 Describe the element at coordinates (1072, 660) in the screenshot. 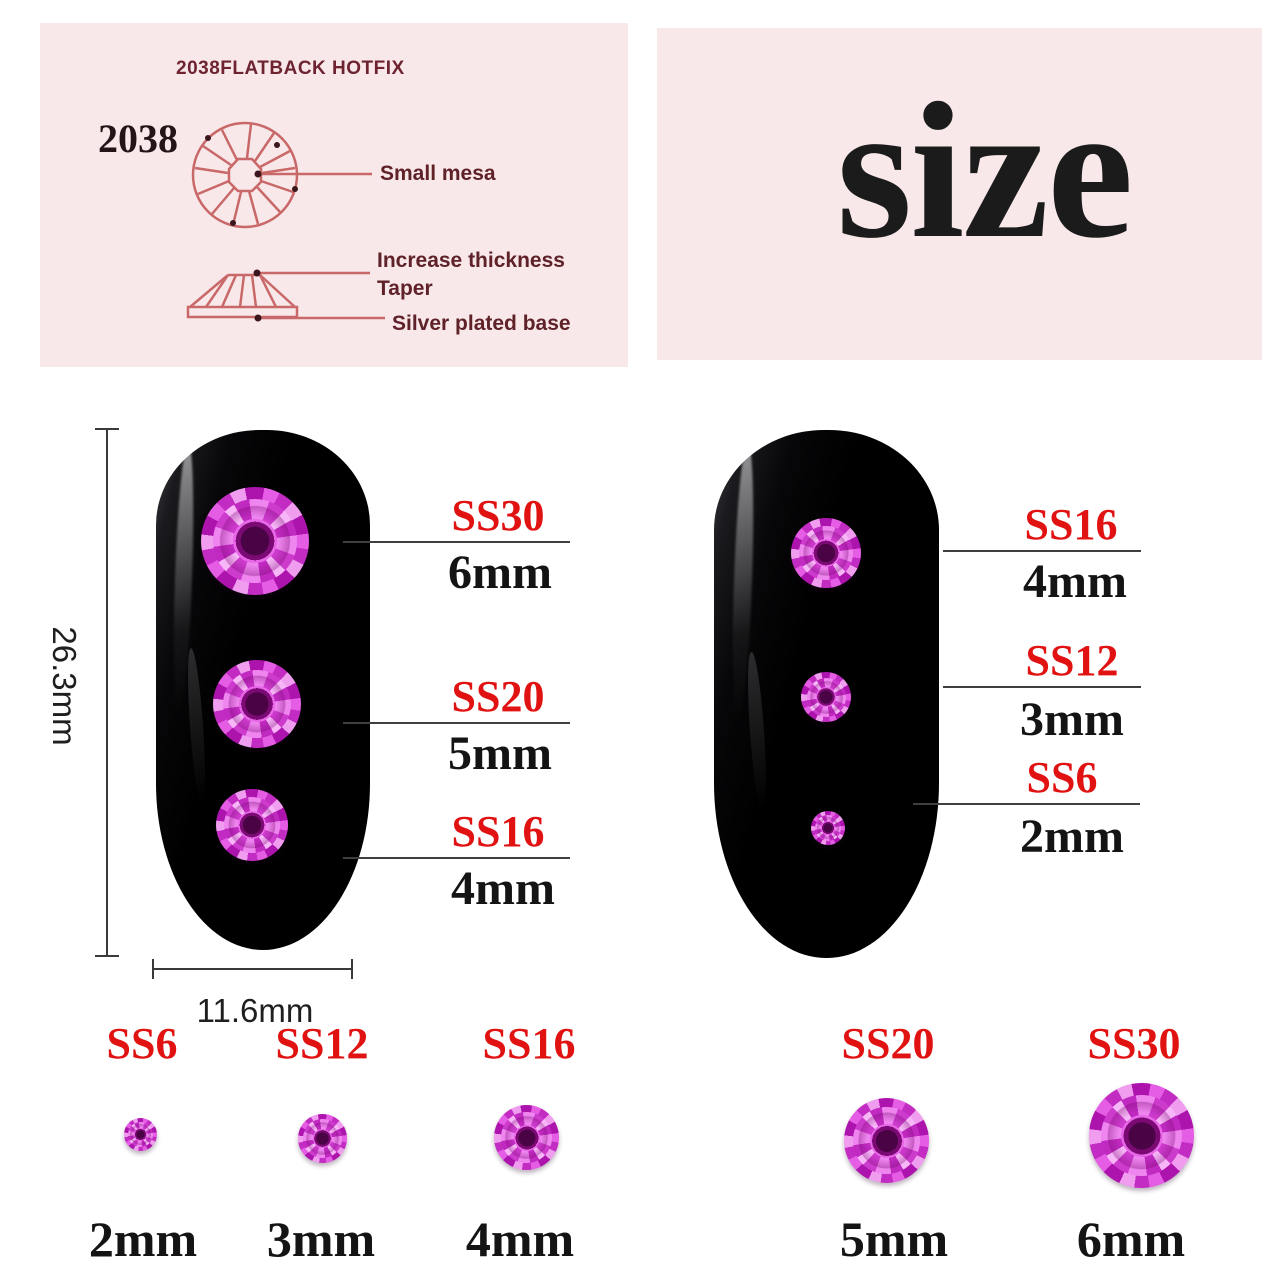

I see `callout-ss-code: SS12` at that location.